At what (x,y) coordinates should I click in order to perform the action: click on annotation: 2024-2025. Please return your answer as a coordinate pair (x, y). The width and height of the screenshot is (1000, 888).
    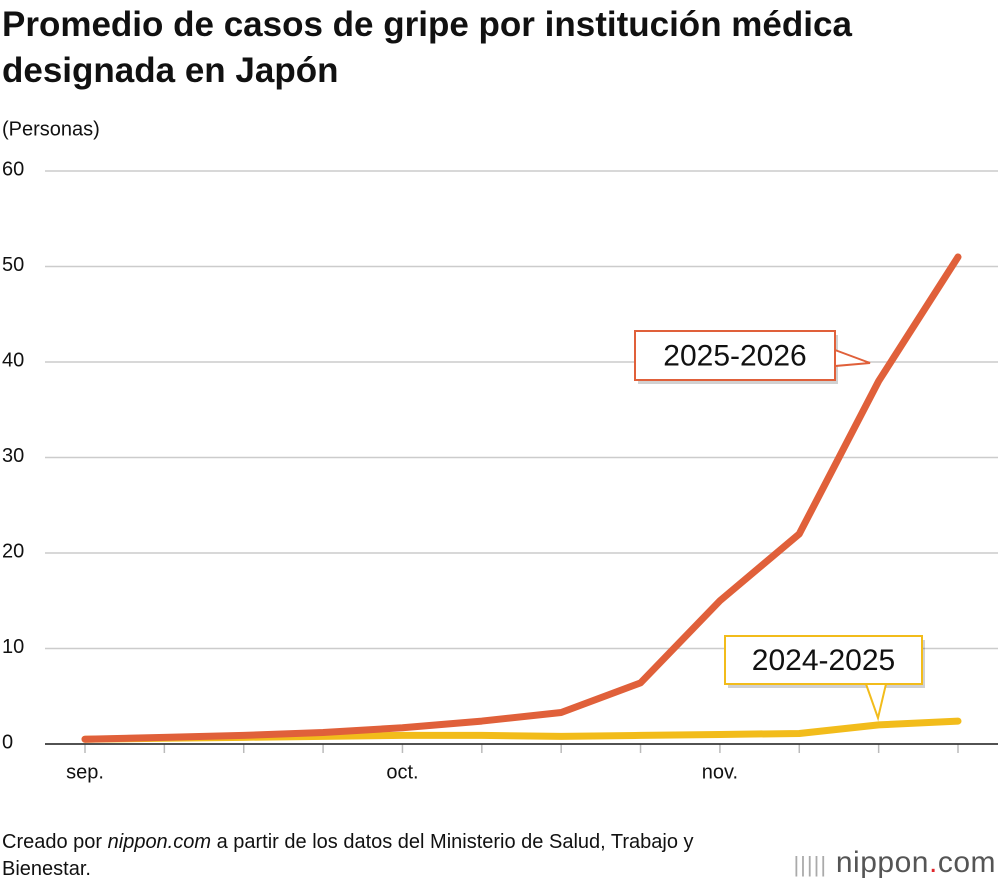
    Looking at the image, I should click on (824, 678).